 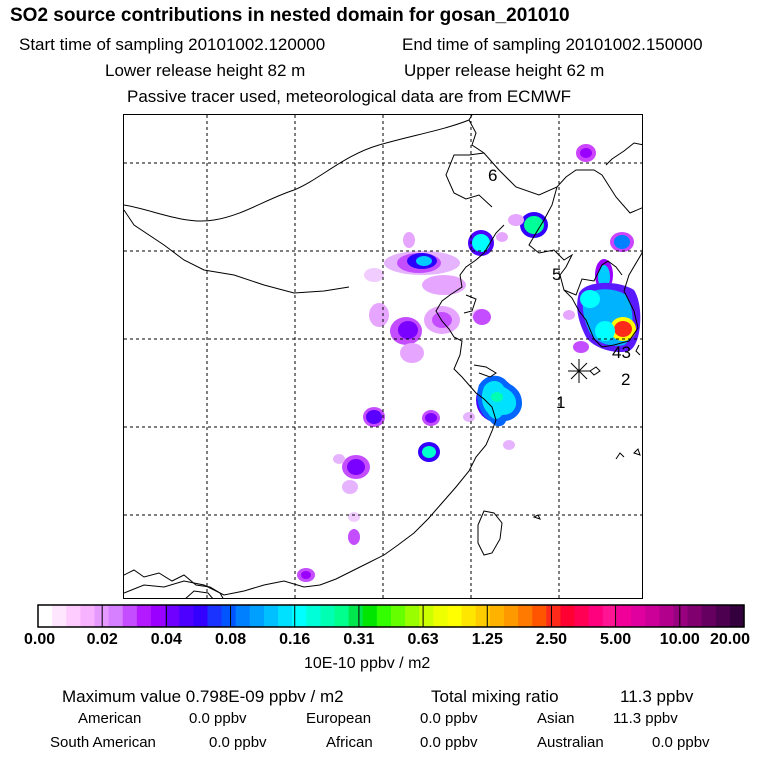 I want to click on european-value: 0.0 ppbv, so click(x=449, y=718).